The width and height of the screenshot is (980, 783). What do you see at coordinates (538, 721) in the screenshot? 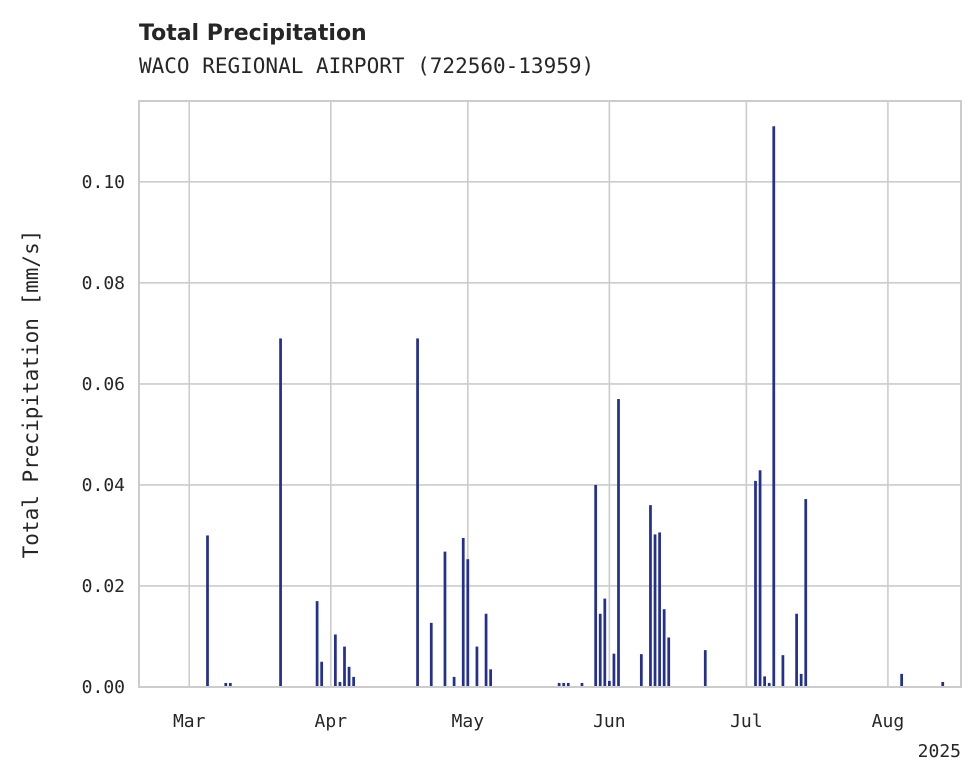
I see `x-axis-ticks: Mar Apr May Jun Jul Aug` at bounding box center [538, 721].